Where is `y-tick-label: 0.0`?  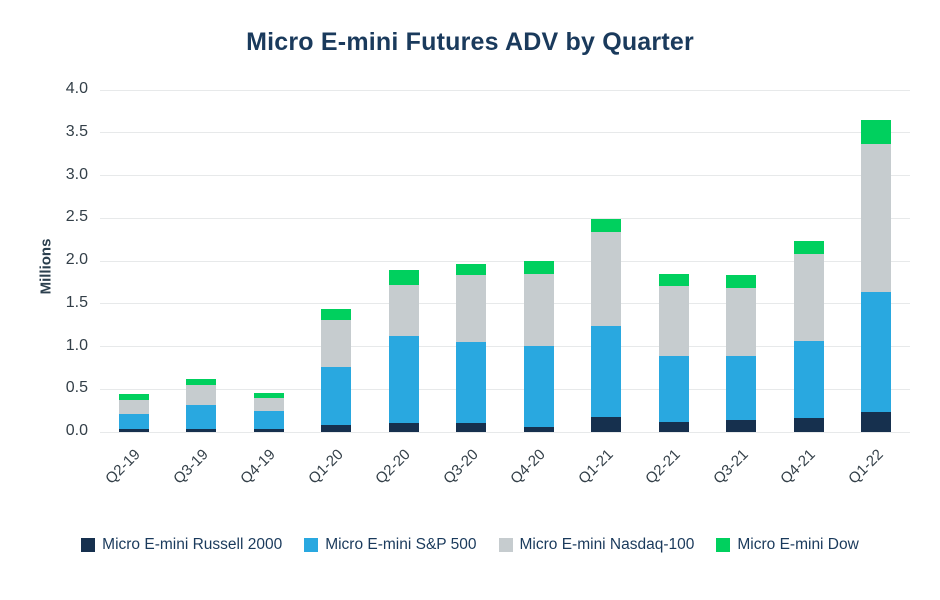 y-tick-label: 0.0 is located at coordinates (76, 430).